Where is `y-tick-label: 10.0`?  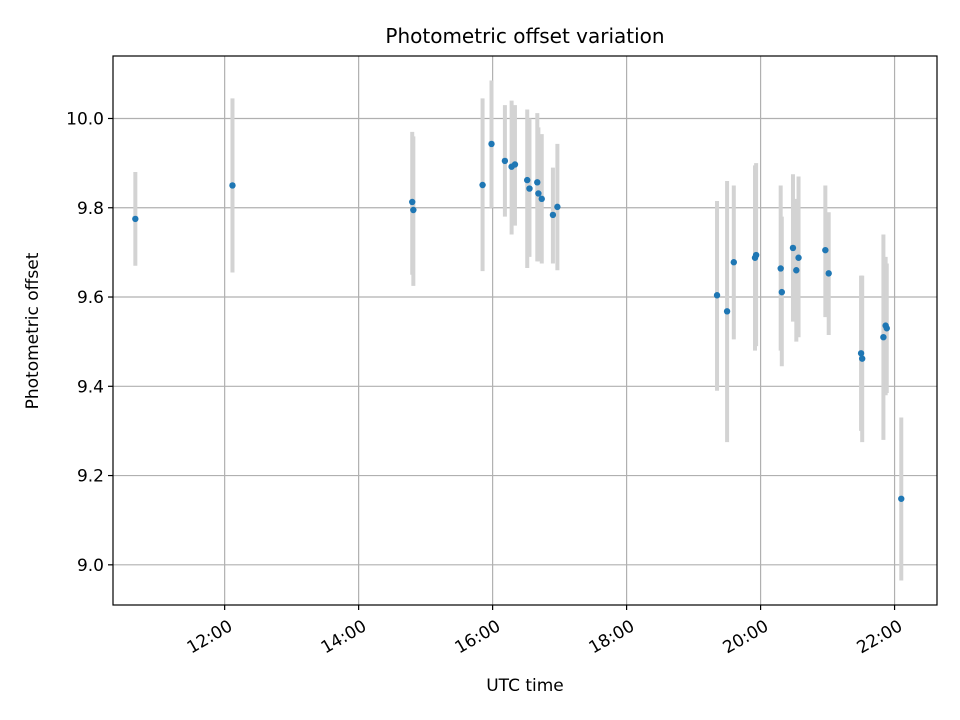 y-tick-label: 10.0 is located at coordinates (85, 119).